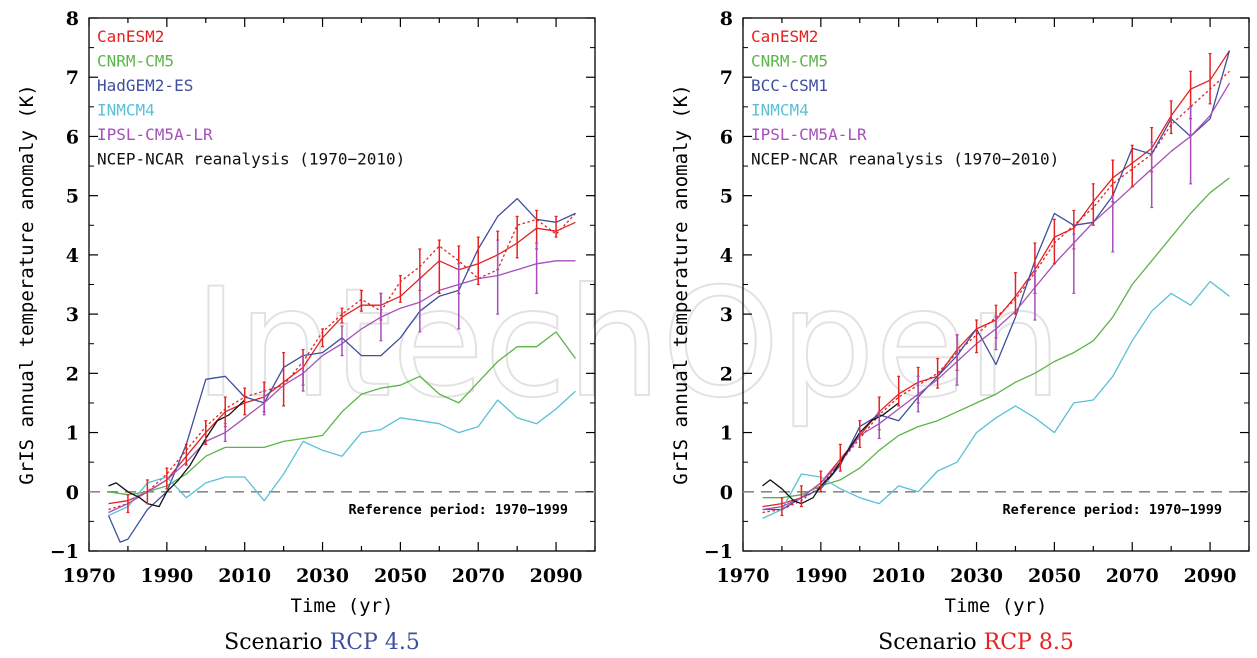 The height and width of the screenshot is (658, 1257). Describe the element at coordinates (145, 85) in the screenshot. I see `legend-entry: HadGEM2-ES` at that location.